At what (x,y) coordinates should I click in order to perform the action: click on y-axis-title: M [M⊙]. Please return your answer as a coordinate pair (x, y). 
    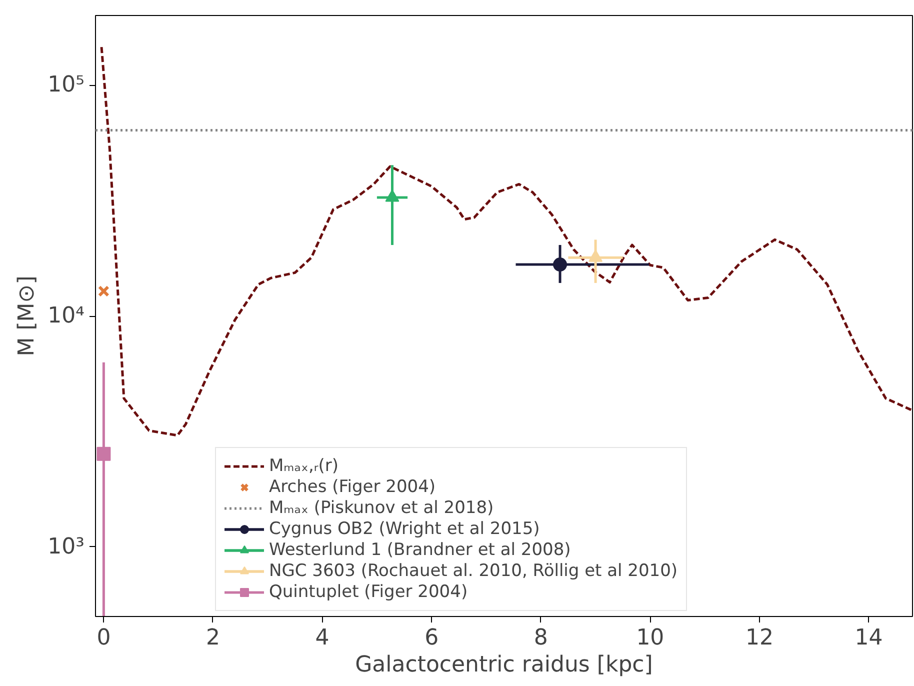
    Looking at the image, I should click on (27, 316).